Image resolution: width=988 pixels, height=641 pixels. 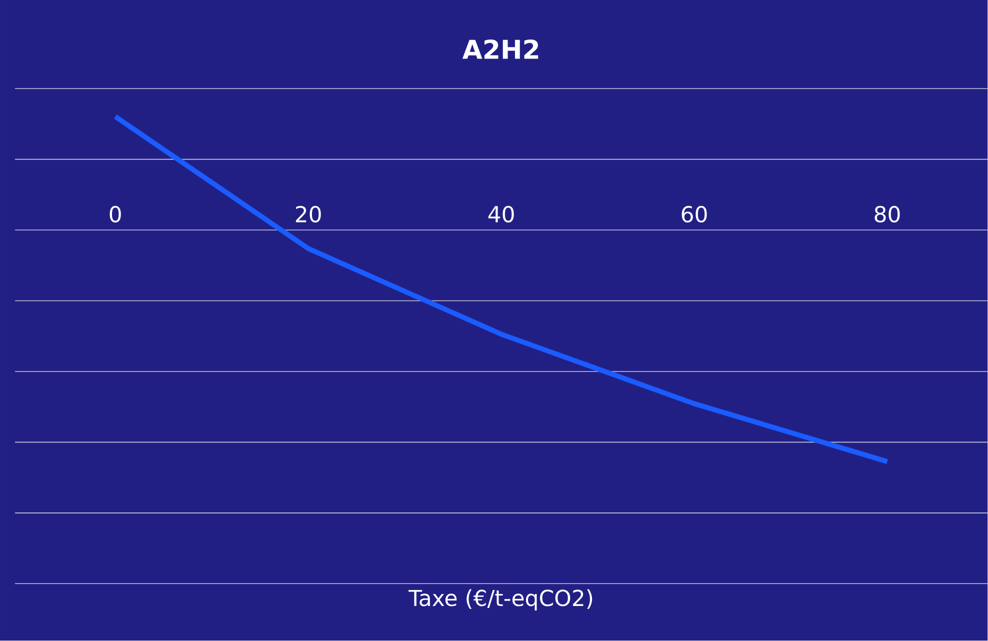 What do you see at coordinates (887, 214) in the screenshot?
I see `x-tick-label: 80` at bounding box center [887, 214].